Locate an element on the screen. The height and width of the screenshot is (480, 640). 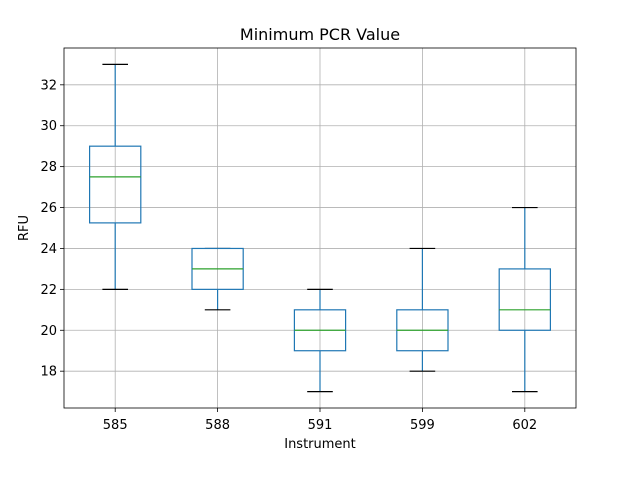
y-tick-label: 20 is located at coordinates (48, 331).